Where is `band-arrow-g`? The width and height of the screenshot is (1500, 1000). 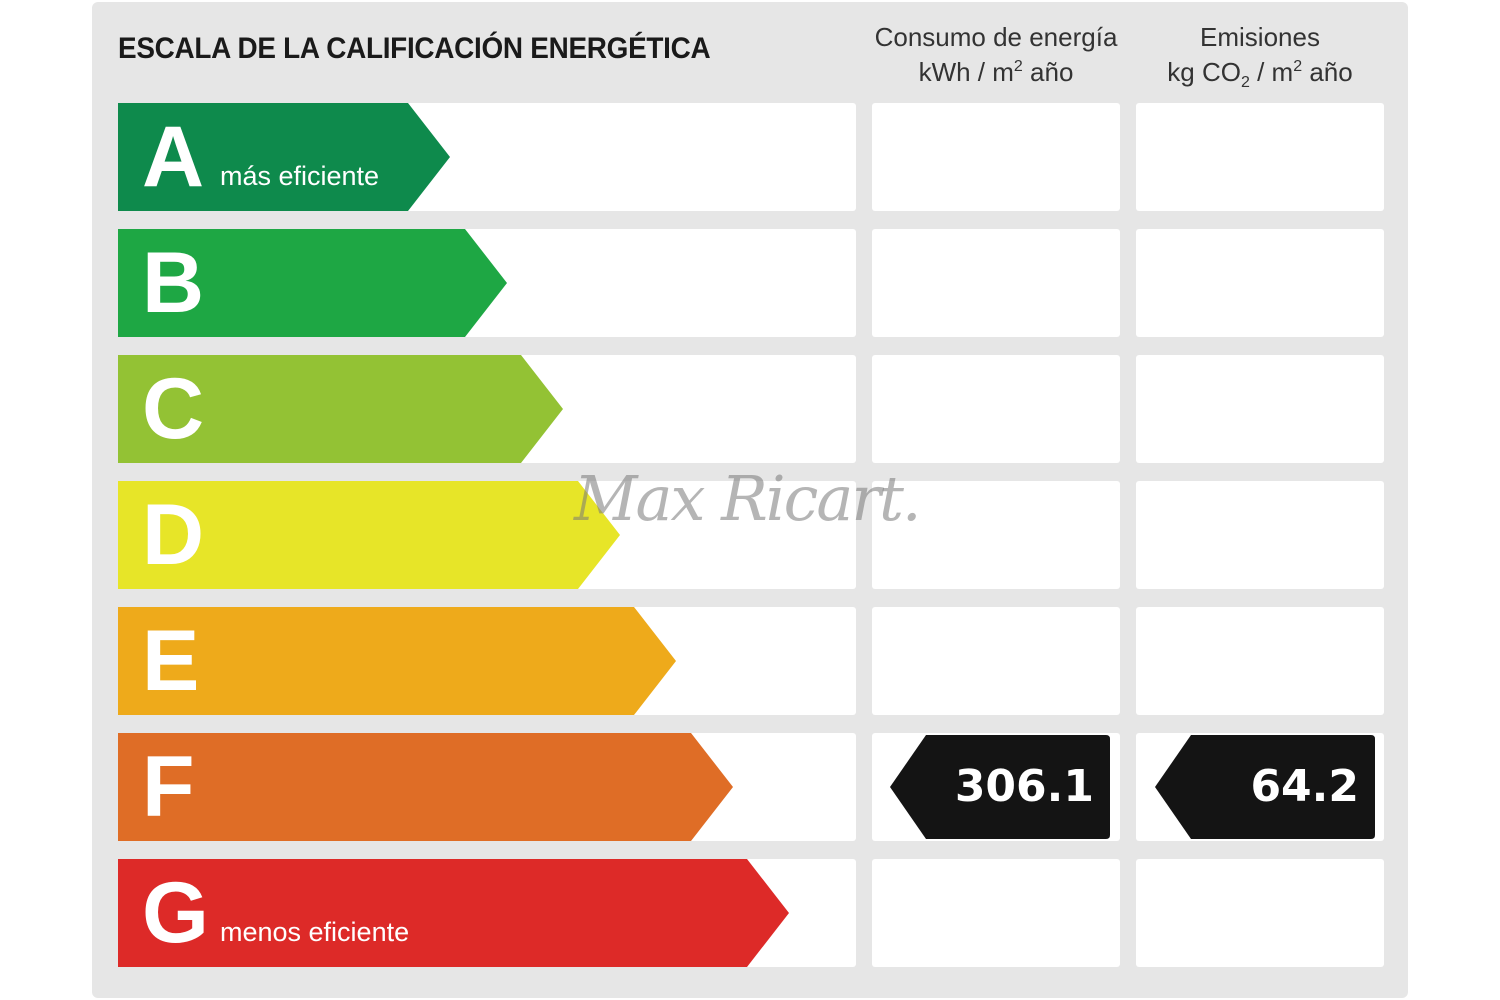
band-arrow-g is located at coordinates (453, 913).